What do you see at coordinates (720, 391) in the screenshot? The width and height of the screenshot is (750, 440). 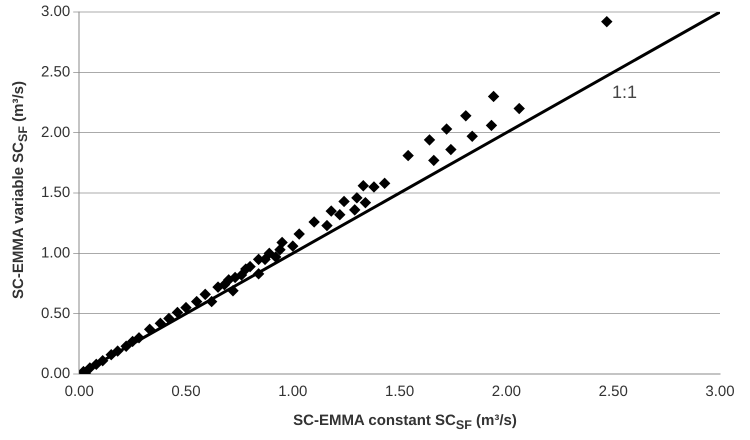 I see `x-tick-label: 3.00` at bounding box center [720, 391].